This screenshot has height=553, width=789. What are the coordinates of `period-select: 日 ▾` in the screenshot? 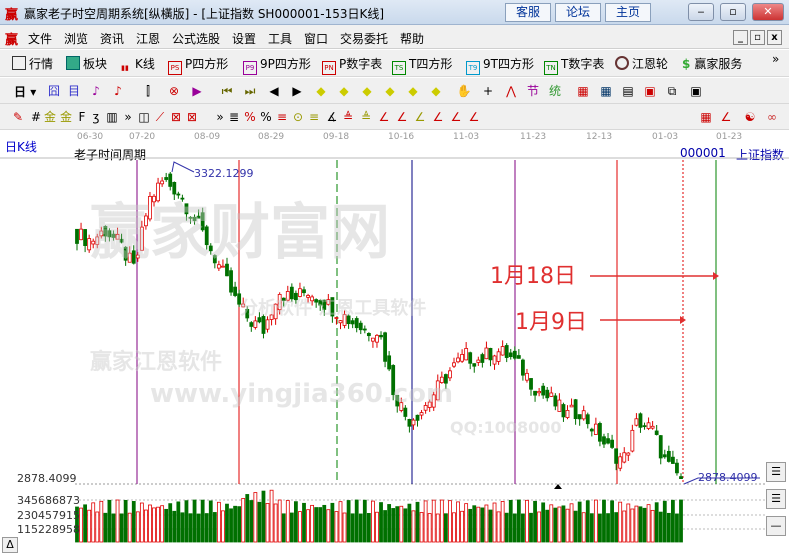 It's located at (25, 92).